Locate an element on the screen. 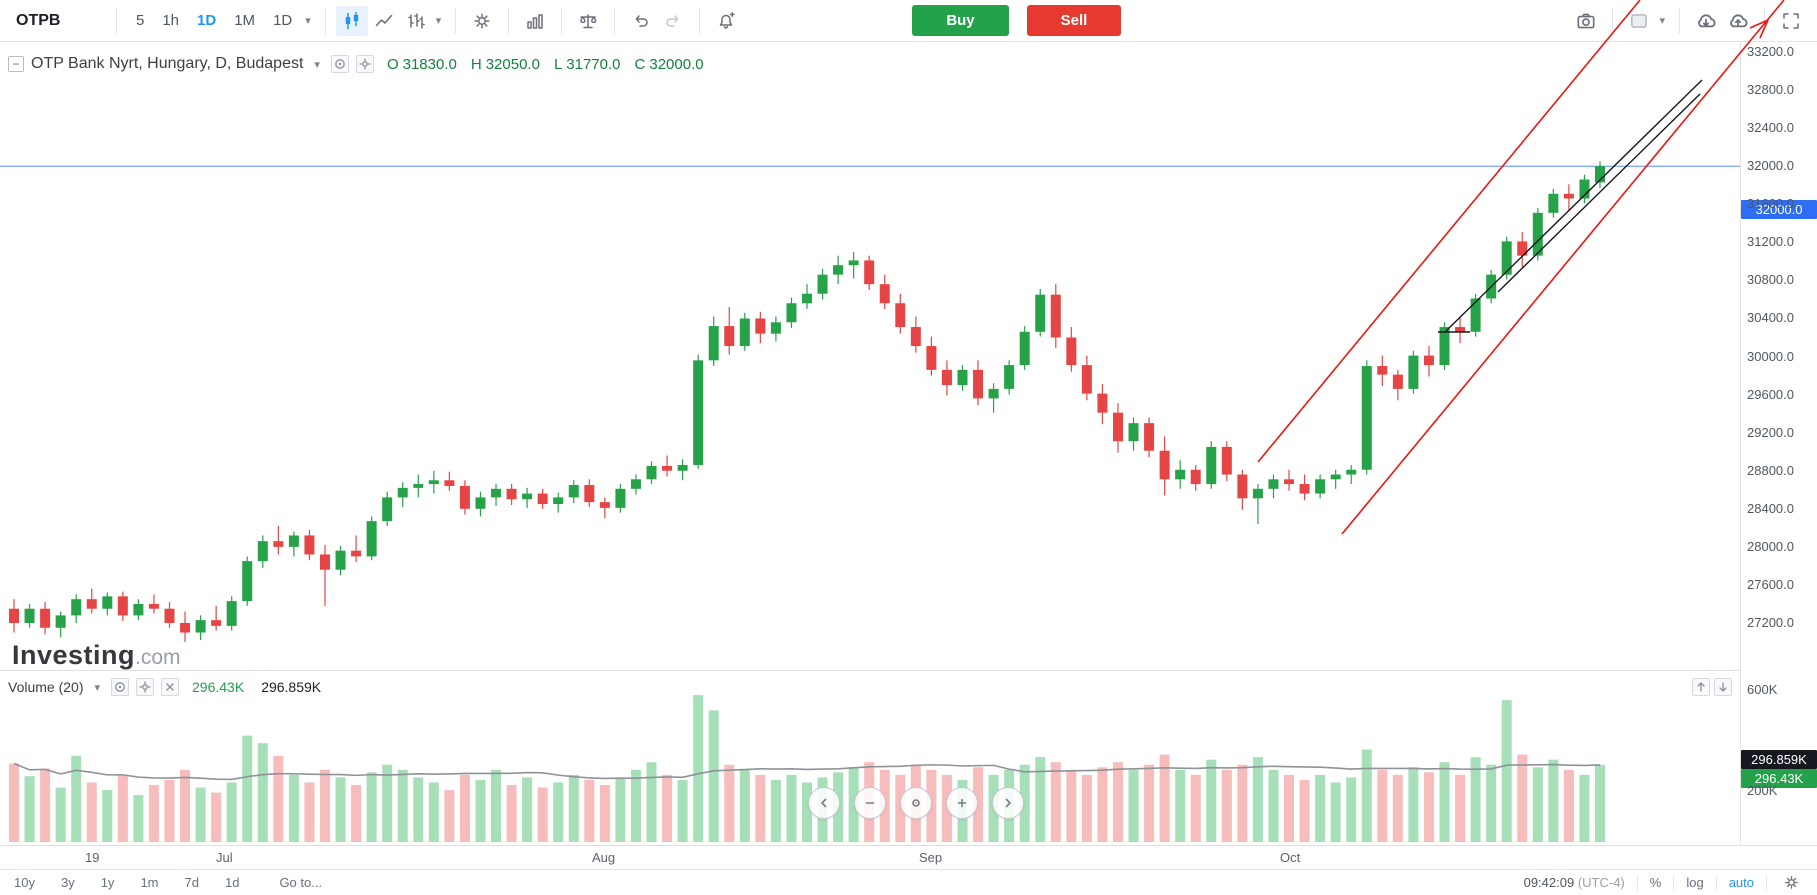 The height and width of the screenshot is (895, 1817). volume-legend-row: Volume (20) ▾ 296.43K 296.859K is located at coordinates (164, 687).